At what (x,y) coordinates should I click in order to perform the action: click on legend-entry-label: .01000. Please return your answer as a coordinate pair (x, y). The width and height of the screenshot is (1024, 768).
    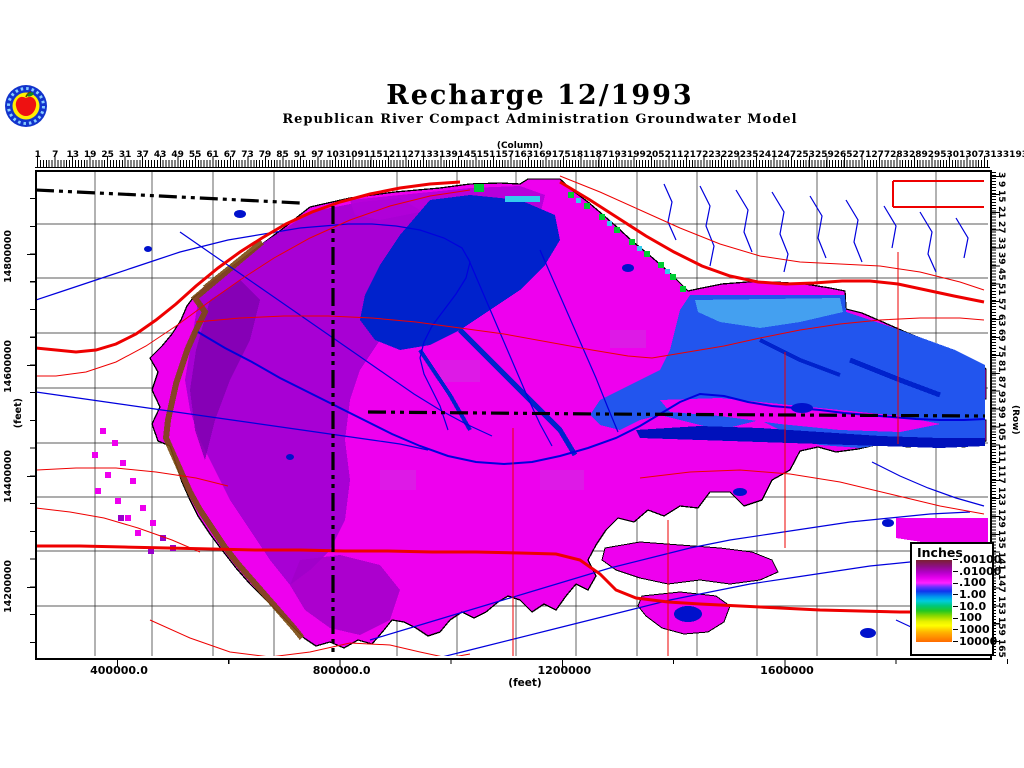
    Looking at the image, I should click on (977, 571).